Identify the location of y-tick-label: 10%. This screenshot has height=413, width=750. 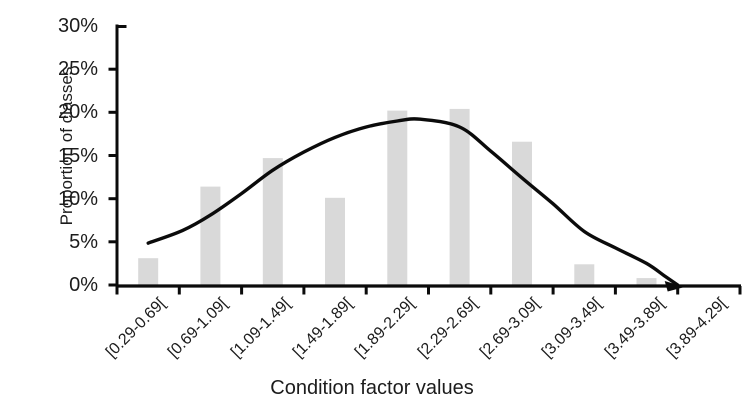
(77, 199).